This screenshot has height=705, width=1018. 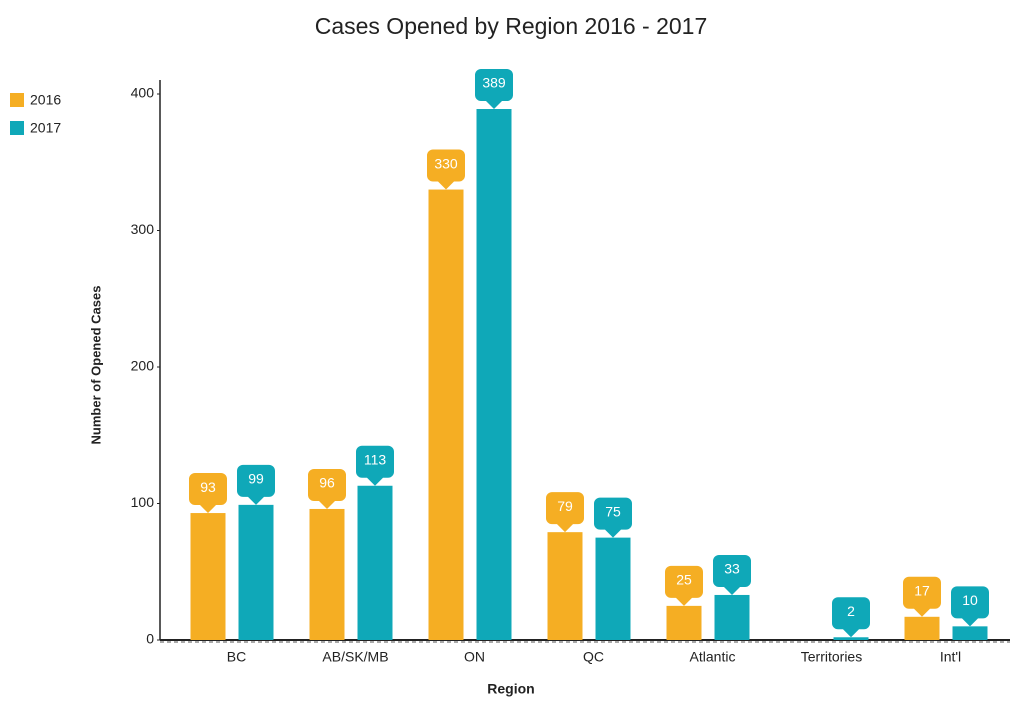 What do you see at coordinates (256, 479) in the screenshot?
I see `value-label: 99` at bounding box center [256, 479].